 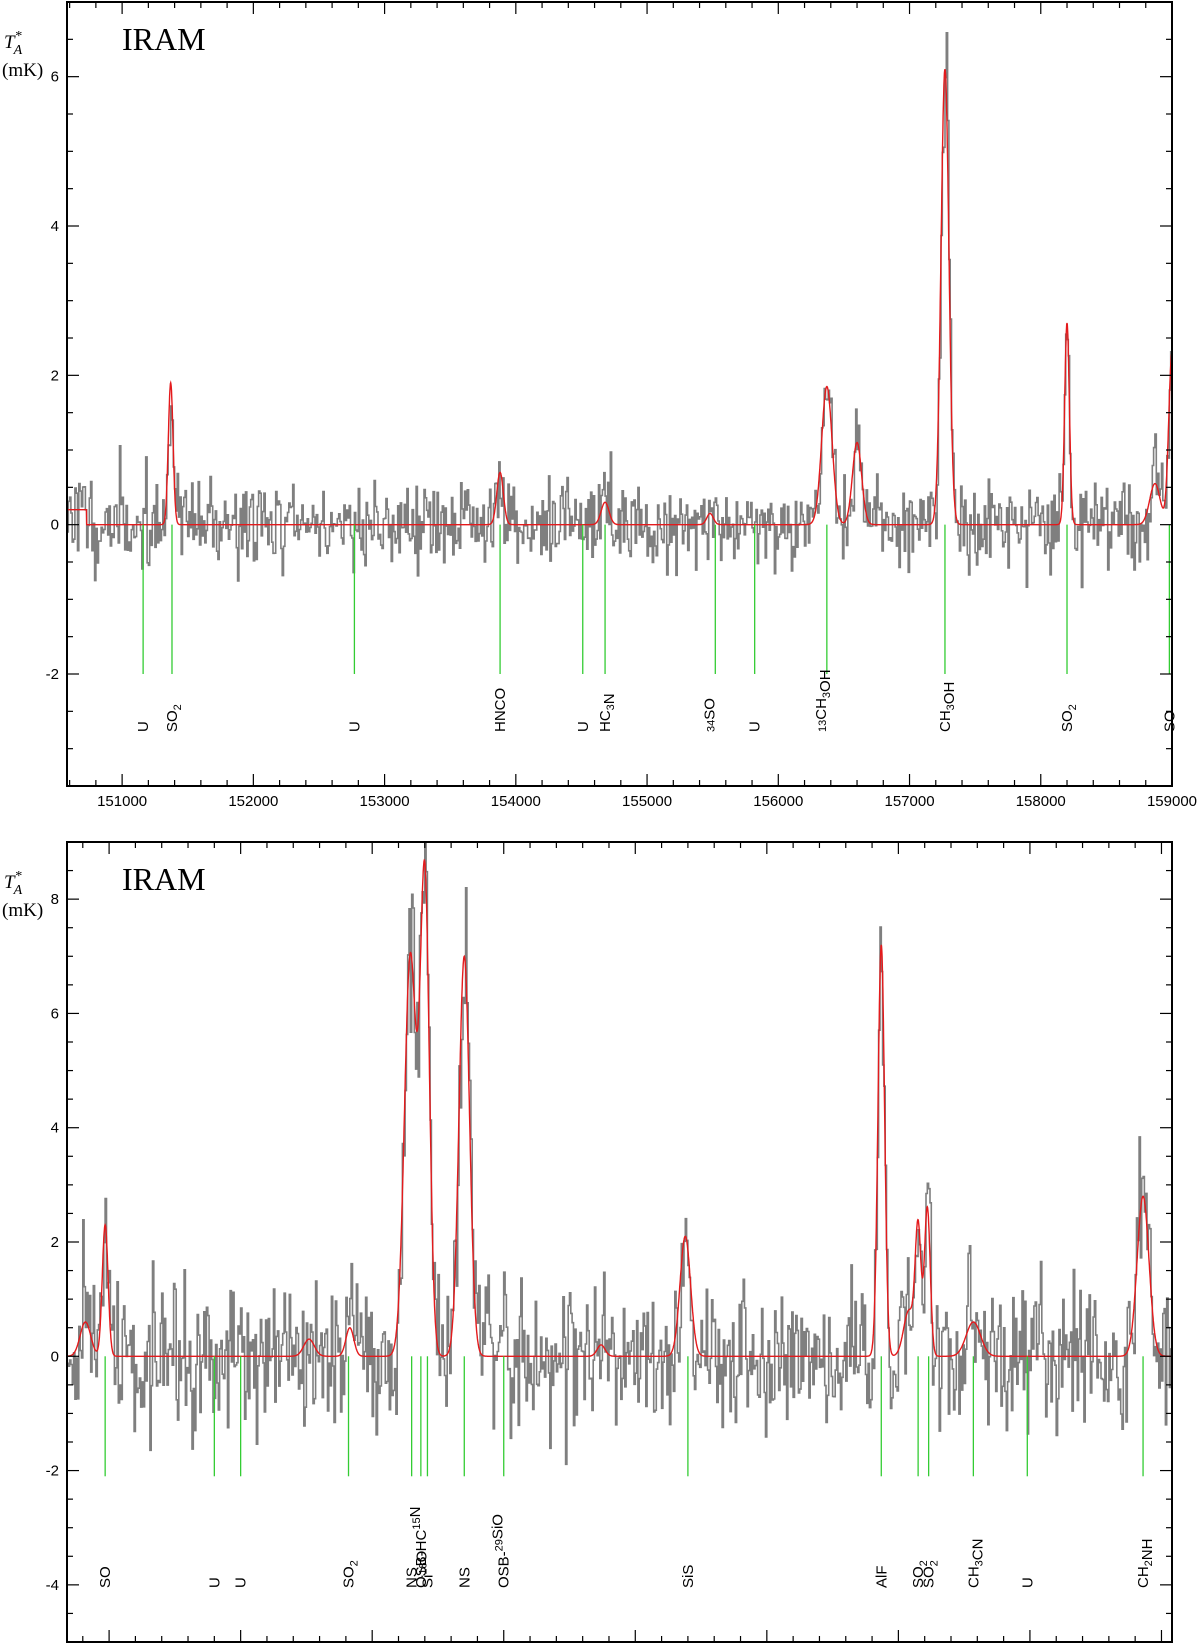 What do you see at coordinates (709, 715) in the screenshot?
I see `transition-label: 34SO` at bounding box center [709, 715].